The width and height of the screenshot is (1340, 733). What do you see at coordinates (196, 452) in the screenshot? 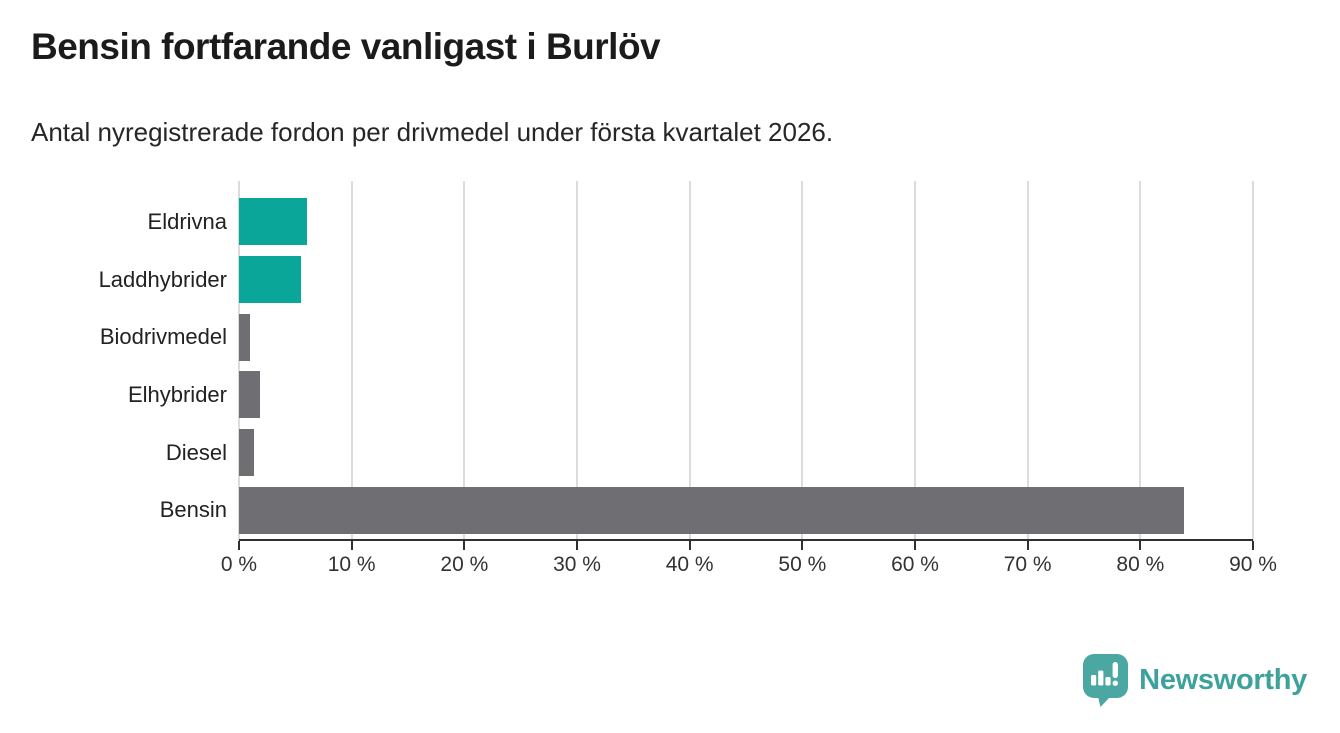
I see `category-label: Diesel` at bounding box center [196, 452].